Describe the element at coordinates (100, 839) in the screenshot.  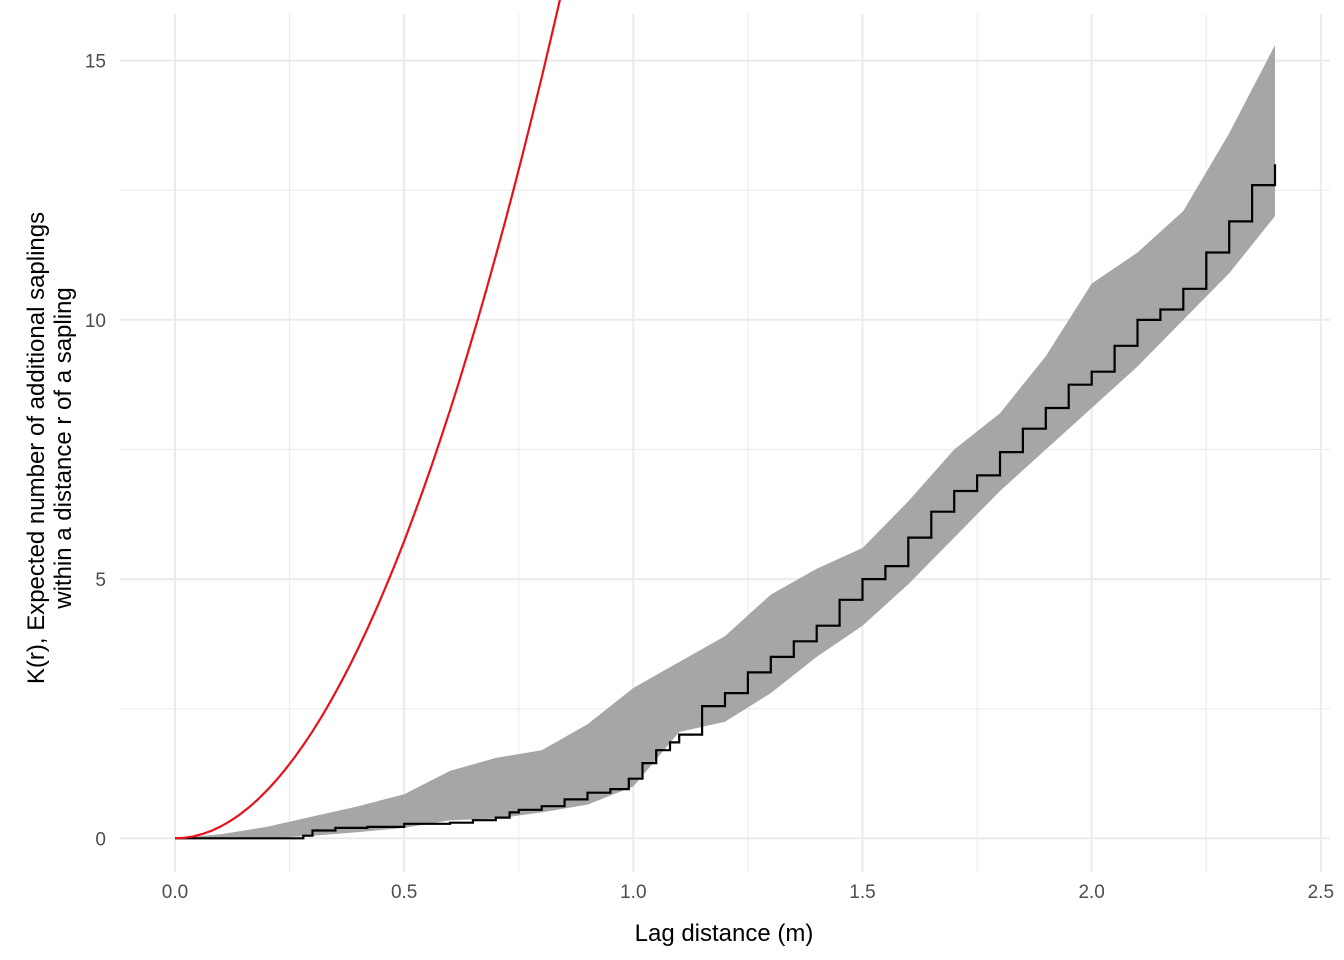
I see `y-tick-label: 0` at that location.